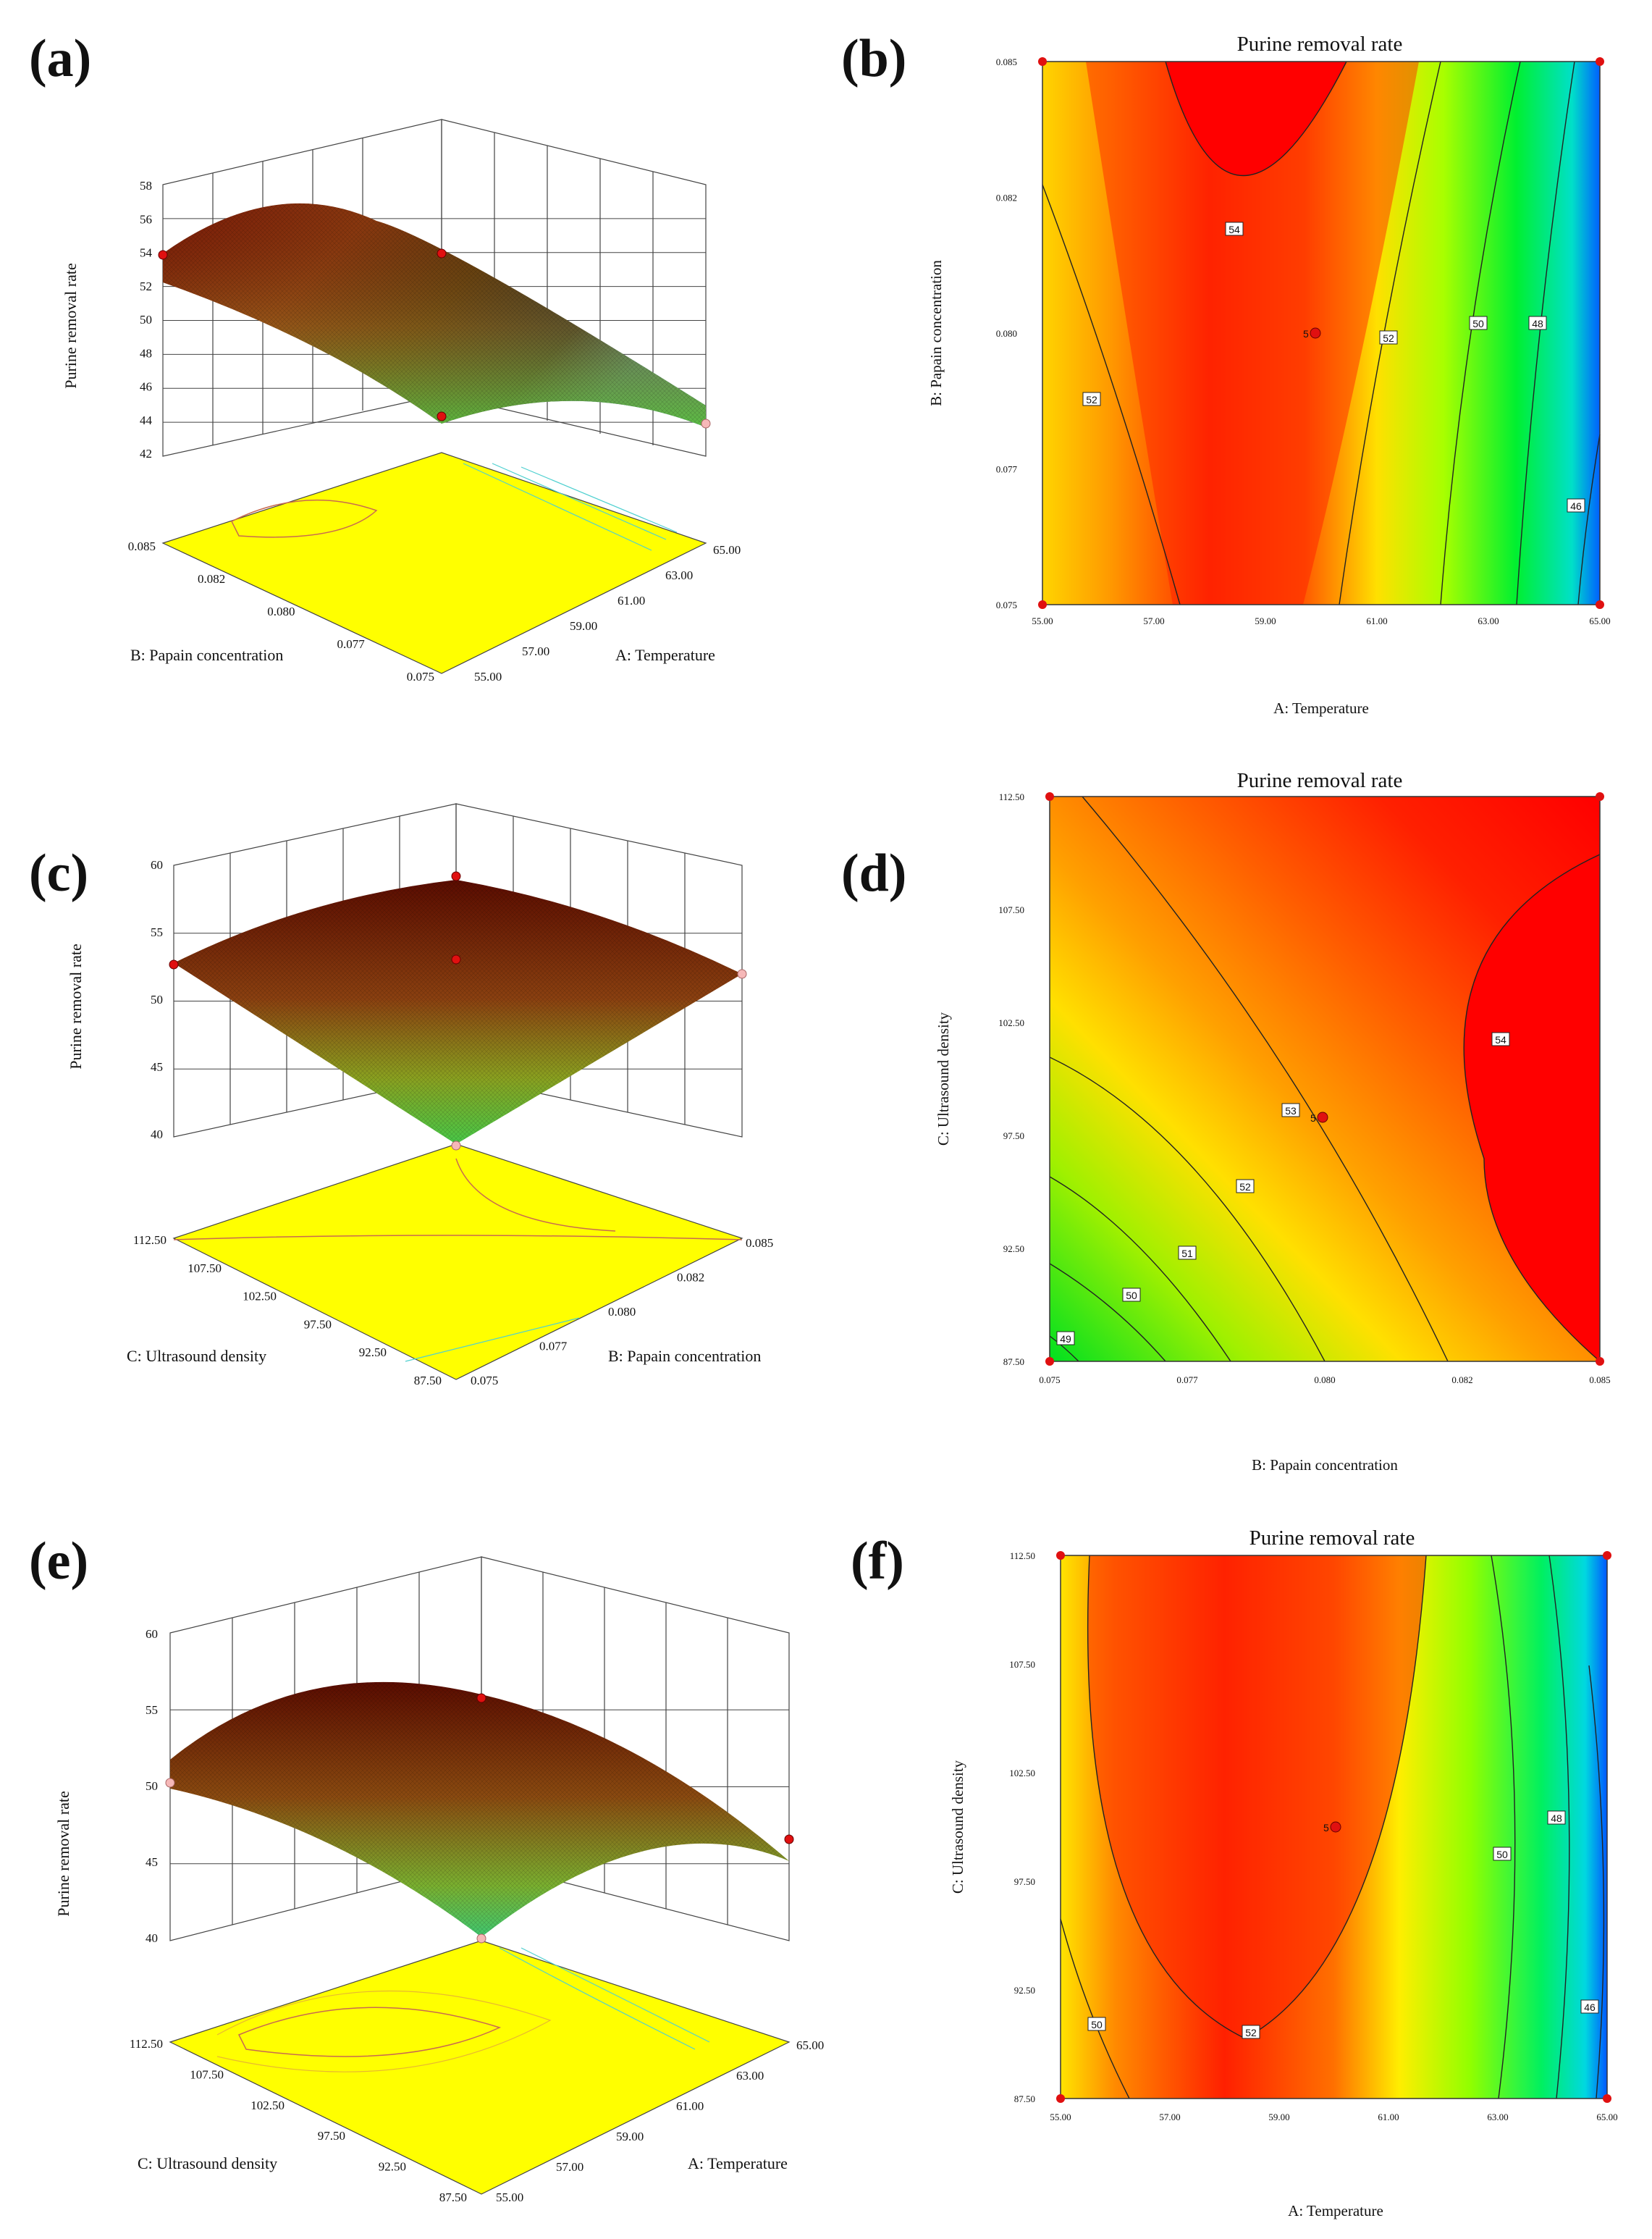 The height and width of the screenshot is (2239, 1652). What do you see at coordinates (738, 2163) in the screenshot?
I see `x-axis-label-e: A: Temperature` at bounding box center [738, 2163].